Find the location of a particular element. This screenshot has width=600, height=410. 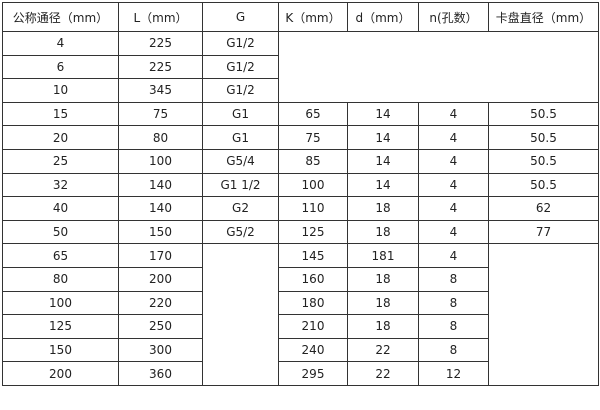

cell-thread-g: G1 1/2 is located at coordinates (240, 185).